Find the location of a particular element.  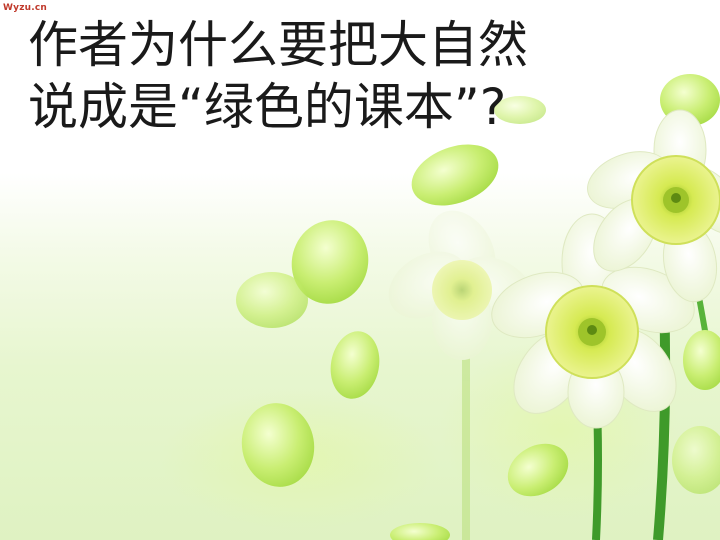

site-watermark: Wyzu.cn is located at coordinates (25, 8).